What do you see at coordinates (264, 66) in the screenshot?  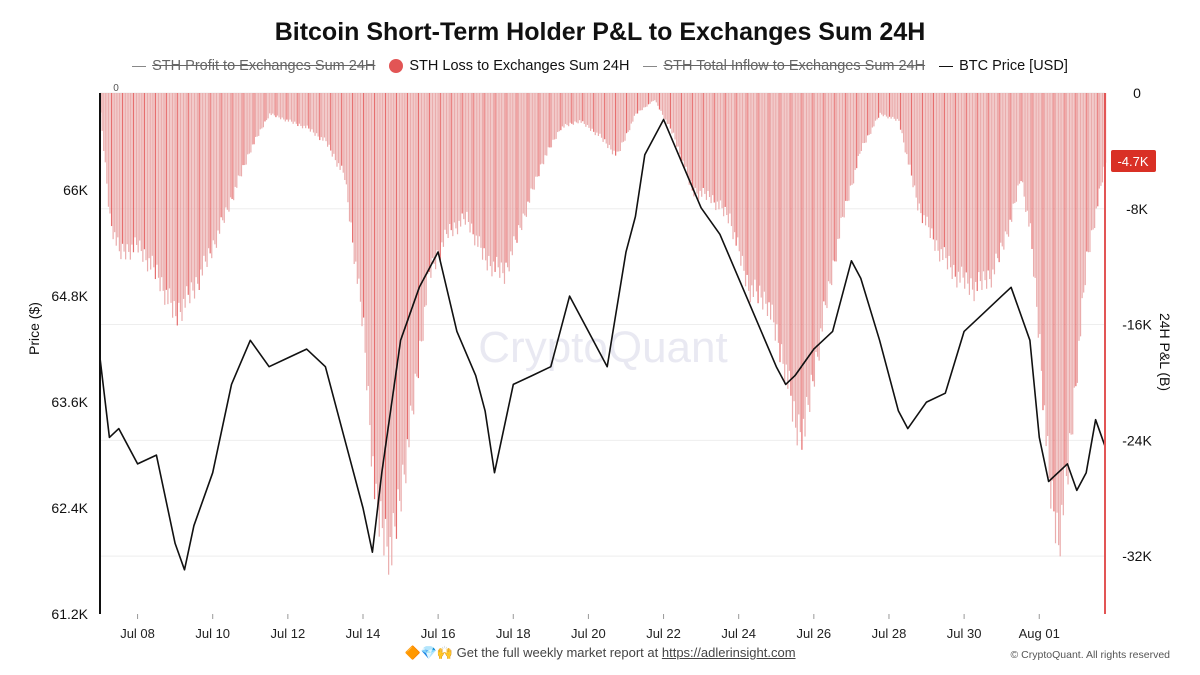 I see `legend-label: STH Profit to Exchanges Sum 24H` at bounding box center [264, 66].